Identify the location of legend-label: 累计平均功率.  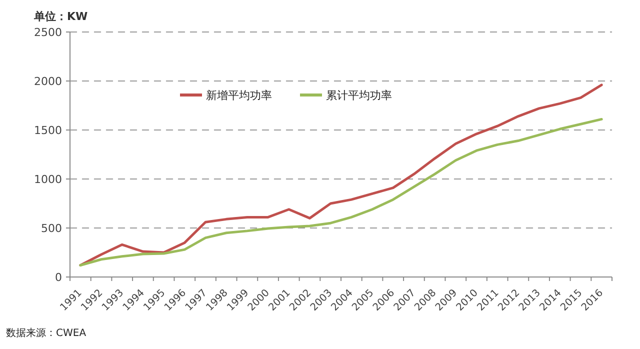
(359, 95).